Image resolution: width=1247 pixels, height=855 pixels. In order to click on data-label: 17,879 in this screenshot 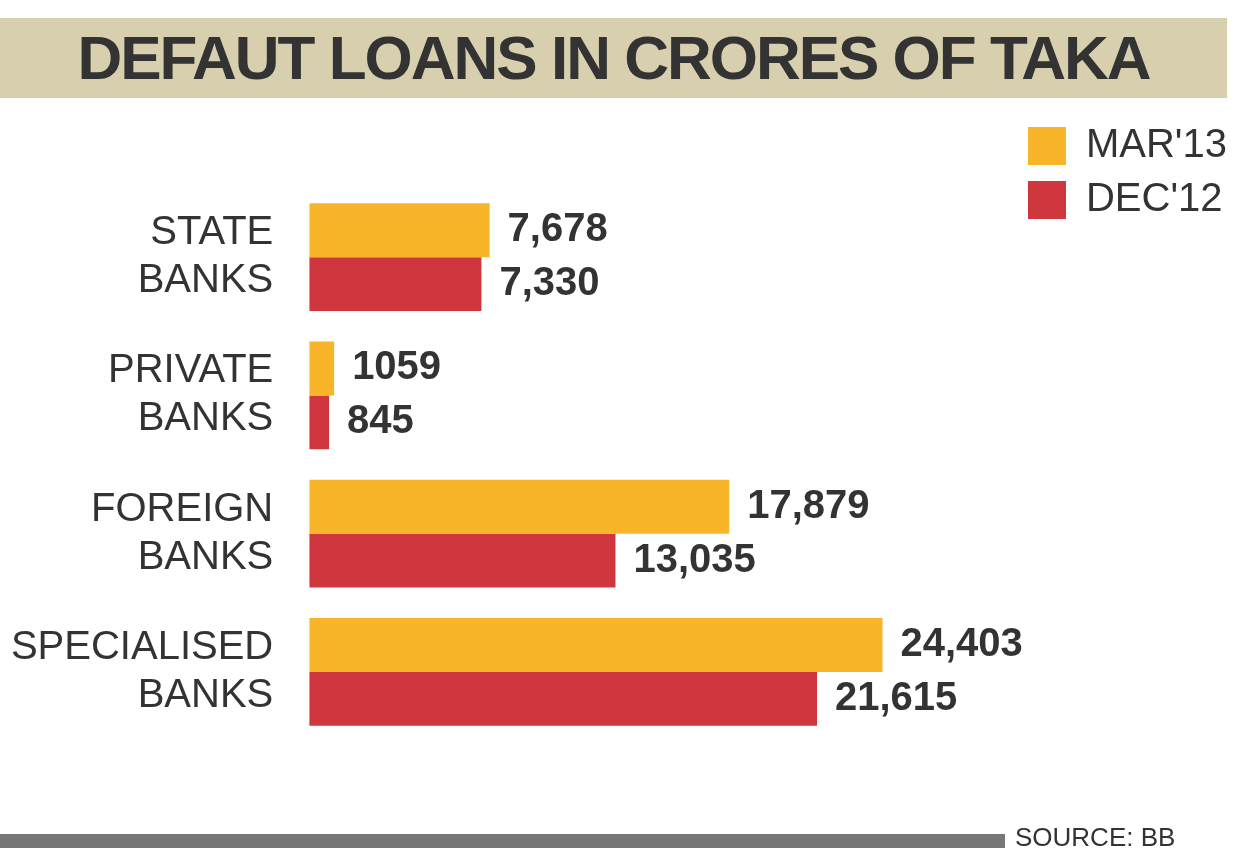, I will do `click(808, 503)`.